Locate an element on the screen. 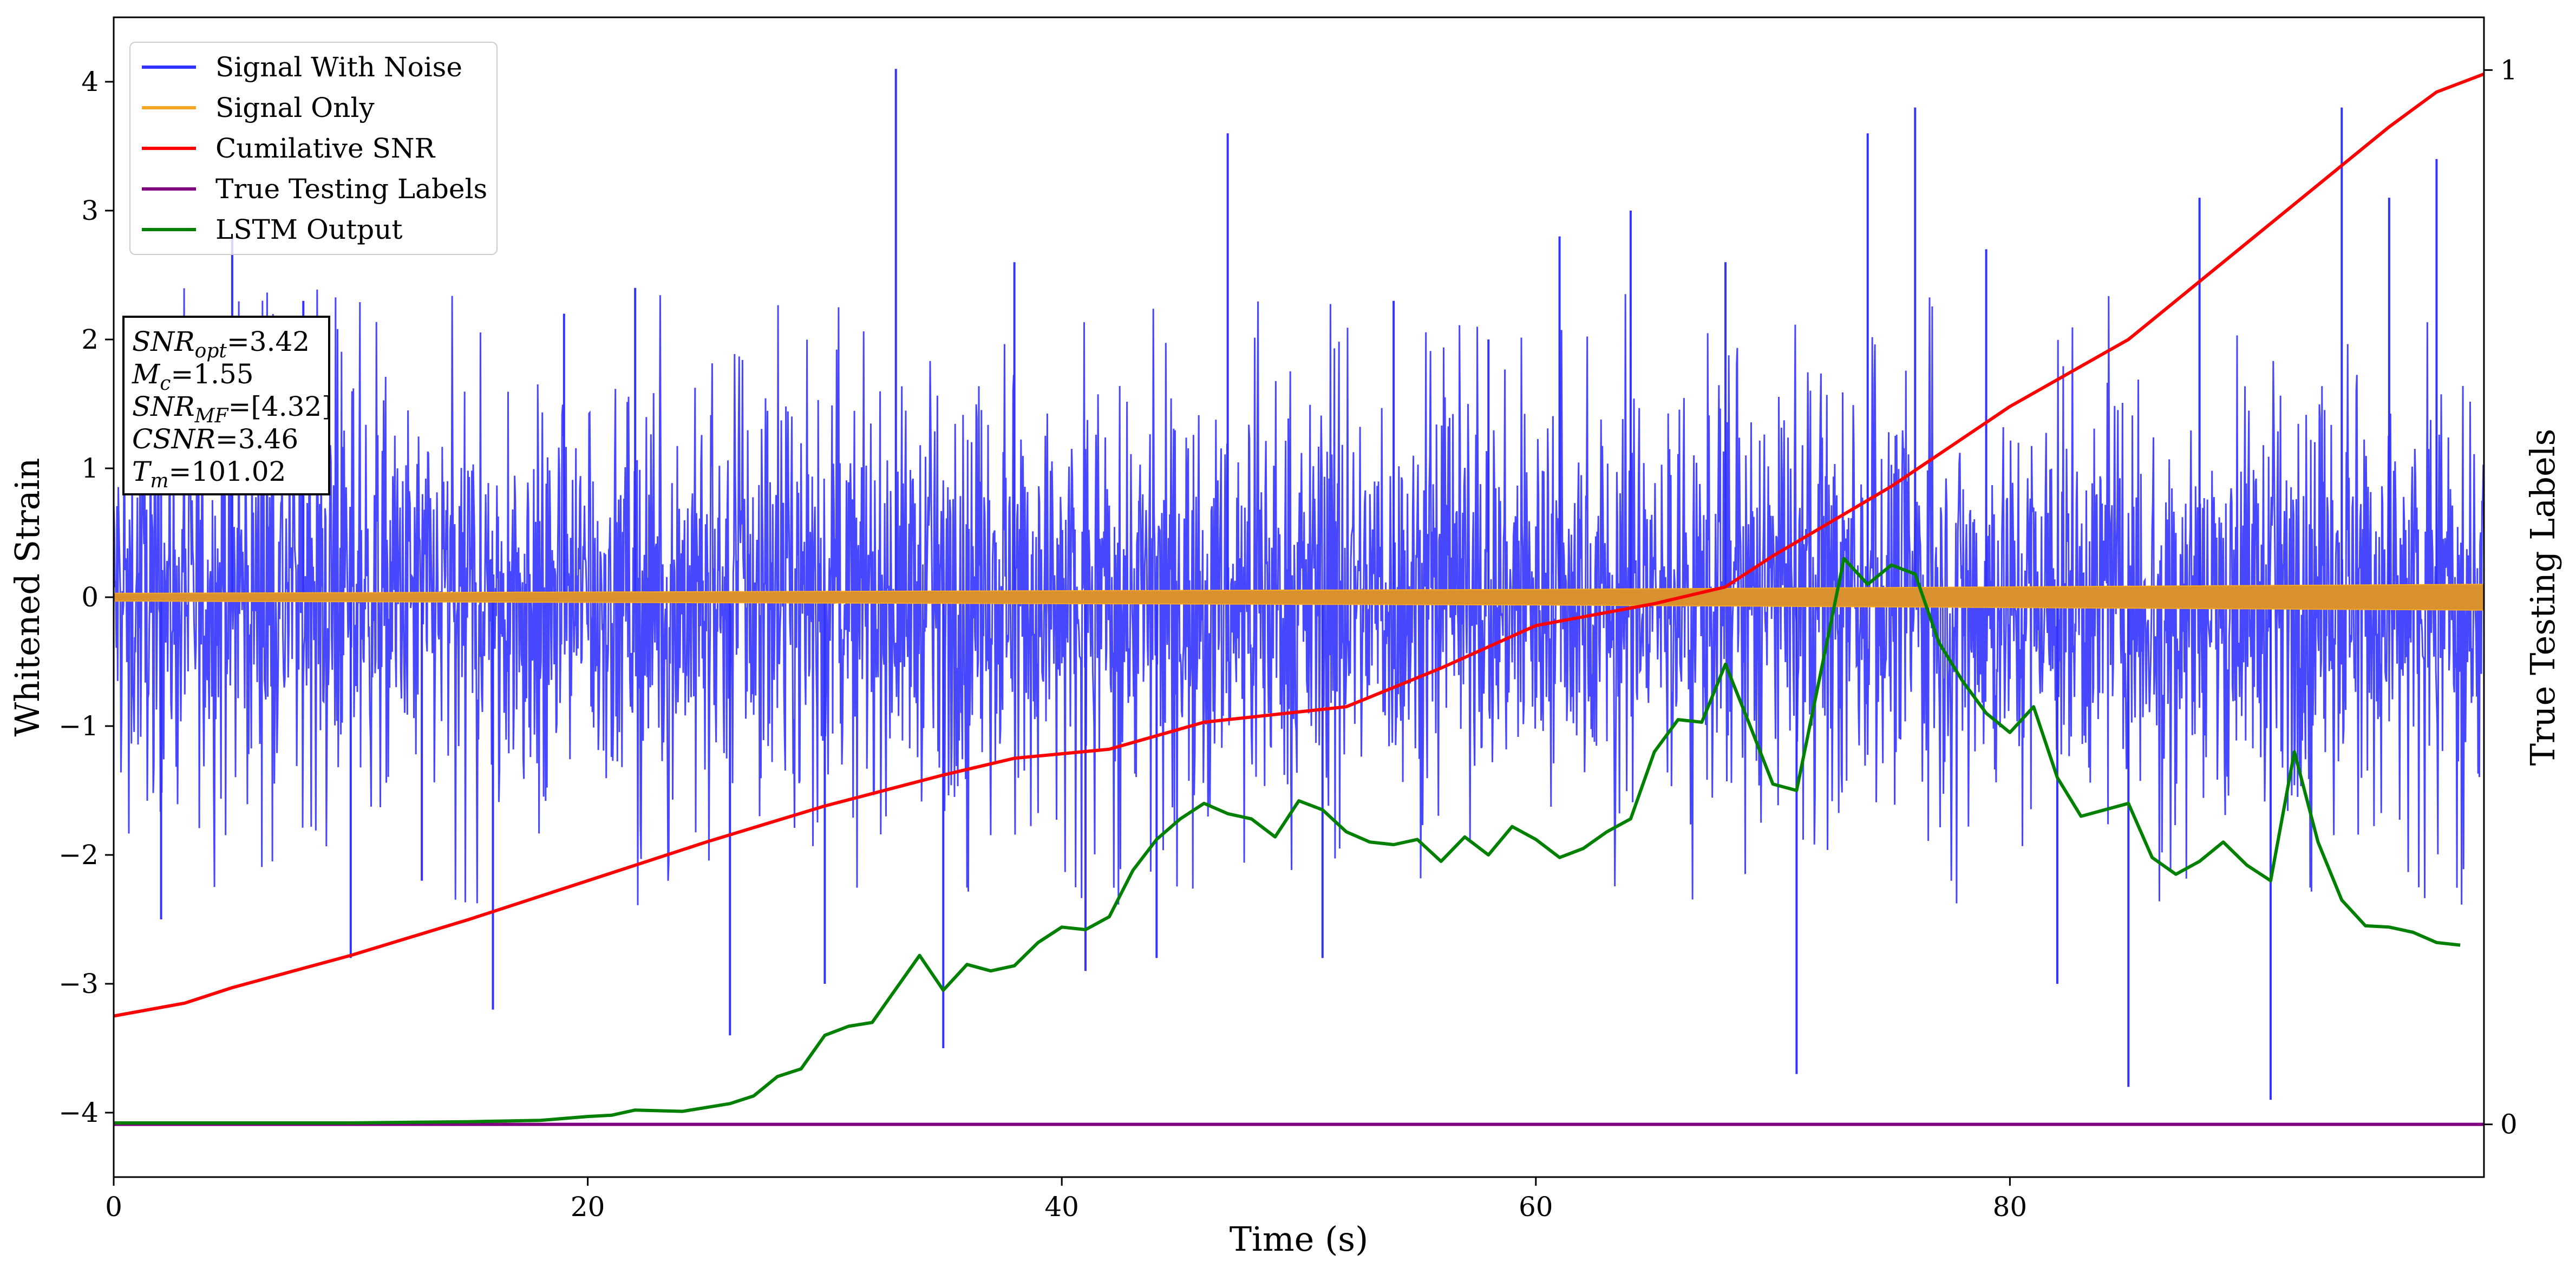  y-axis-title: Whitened Strain is located at coordinates (28, 597).